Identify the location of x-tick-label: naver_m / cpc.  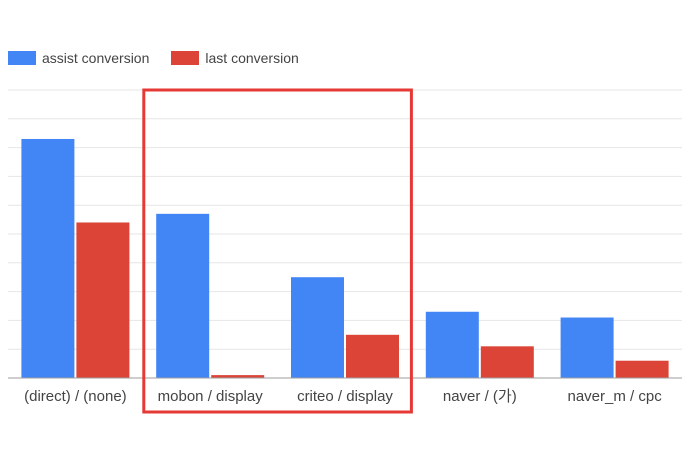
(614, 396).